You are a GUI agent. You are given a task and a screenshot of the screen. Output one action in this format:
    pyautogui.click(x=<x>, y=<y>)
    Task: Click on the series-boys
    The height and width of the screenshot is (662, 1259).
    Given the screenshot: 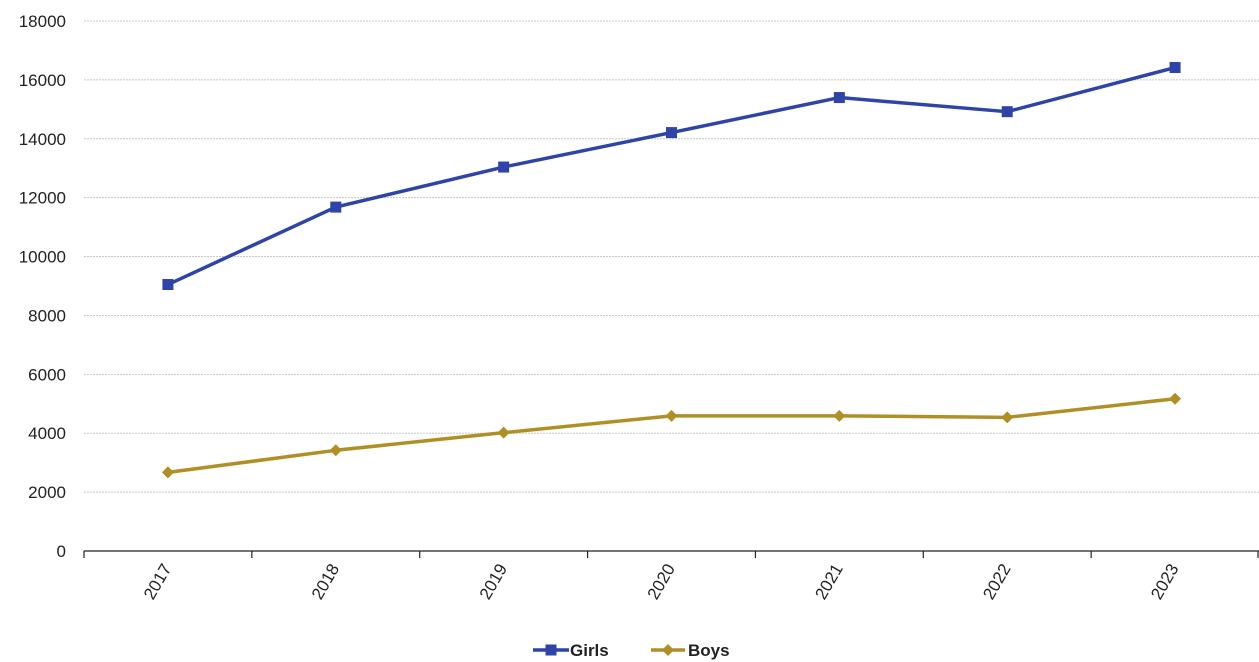 What is the action you would take?
    pyautogui.click(x=671, y=435)
    